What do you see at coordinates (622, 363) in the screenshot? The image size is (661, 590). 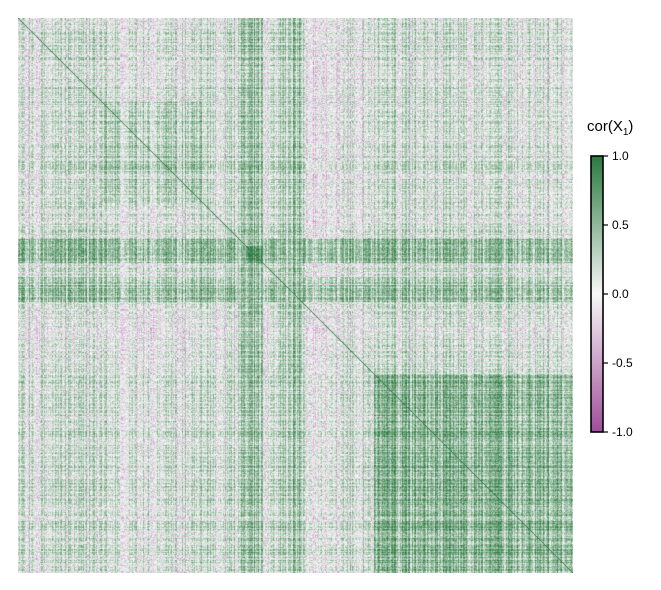 I see `colorbar-tick-label: -0.5` at bounding box center [622, 363].